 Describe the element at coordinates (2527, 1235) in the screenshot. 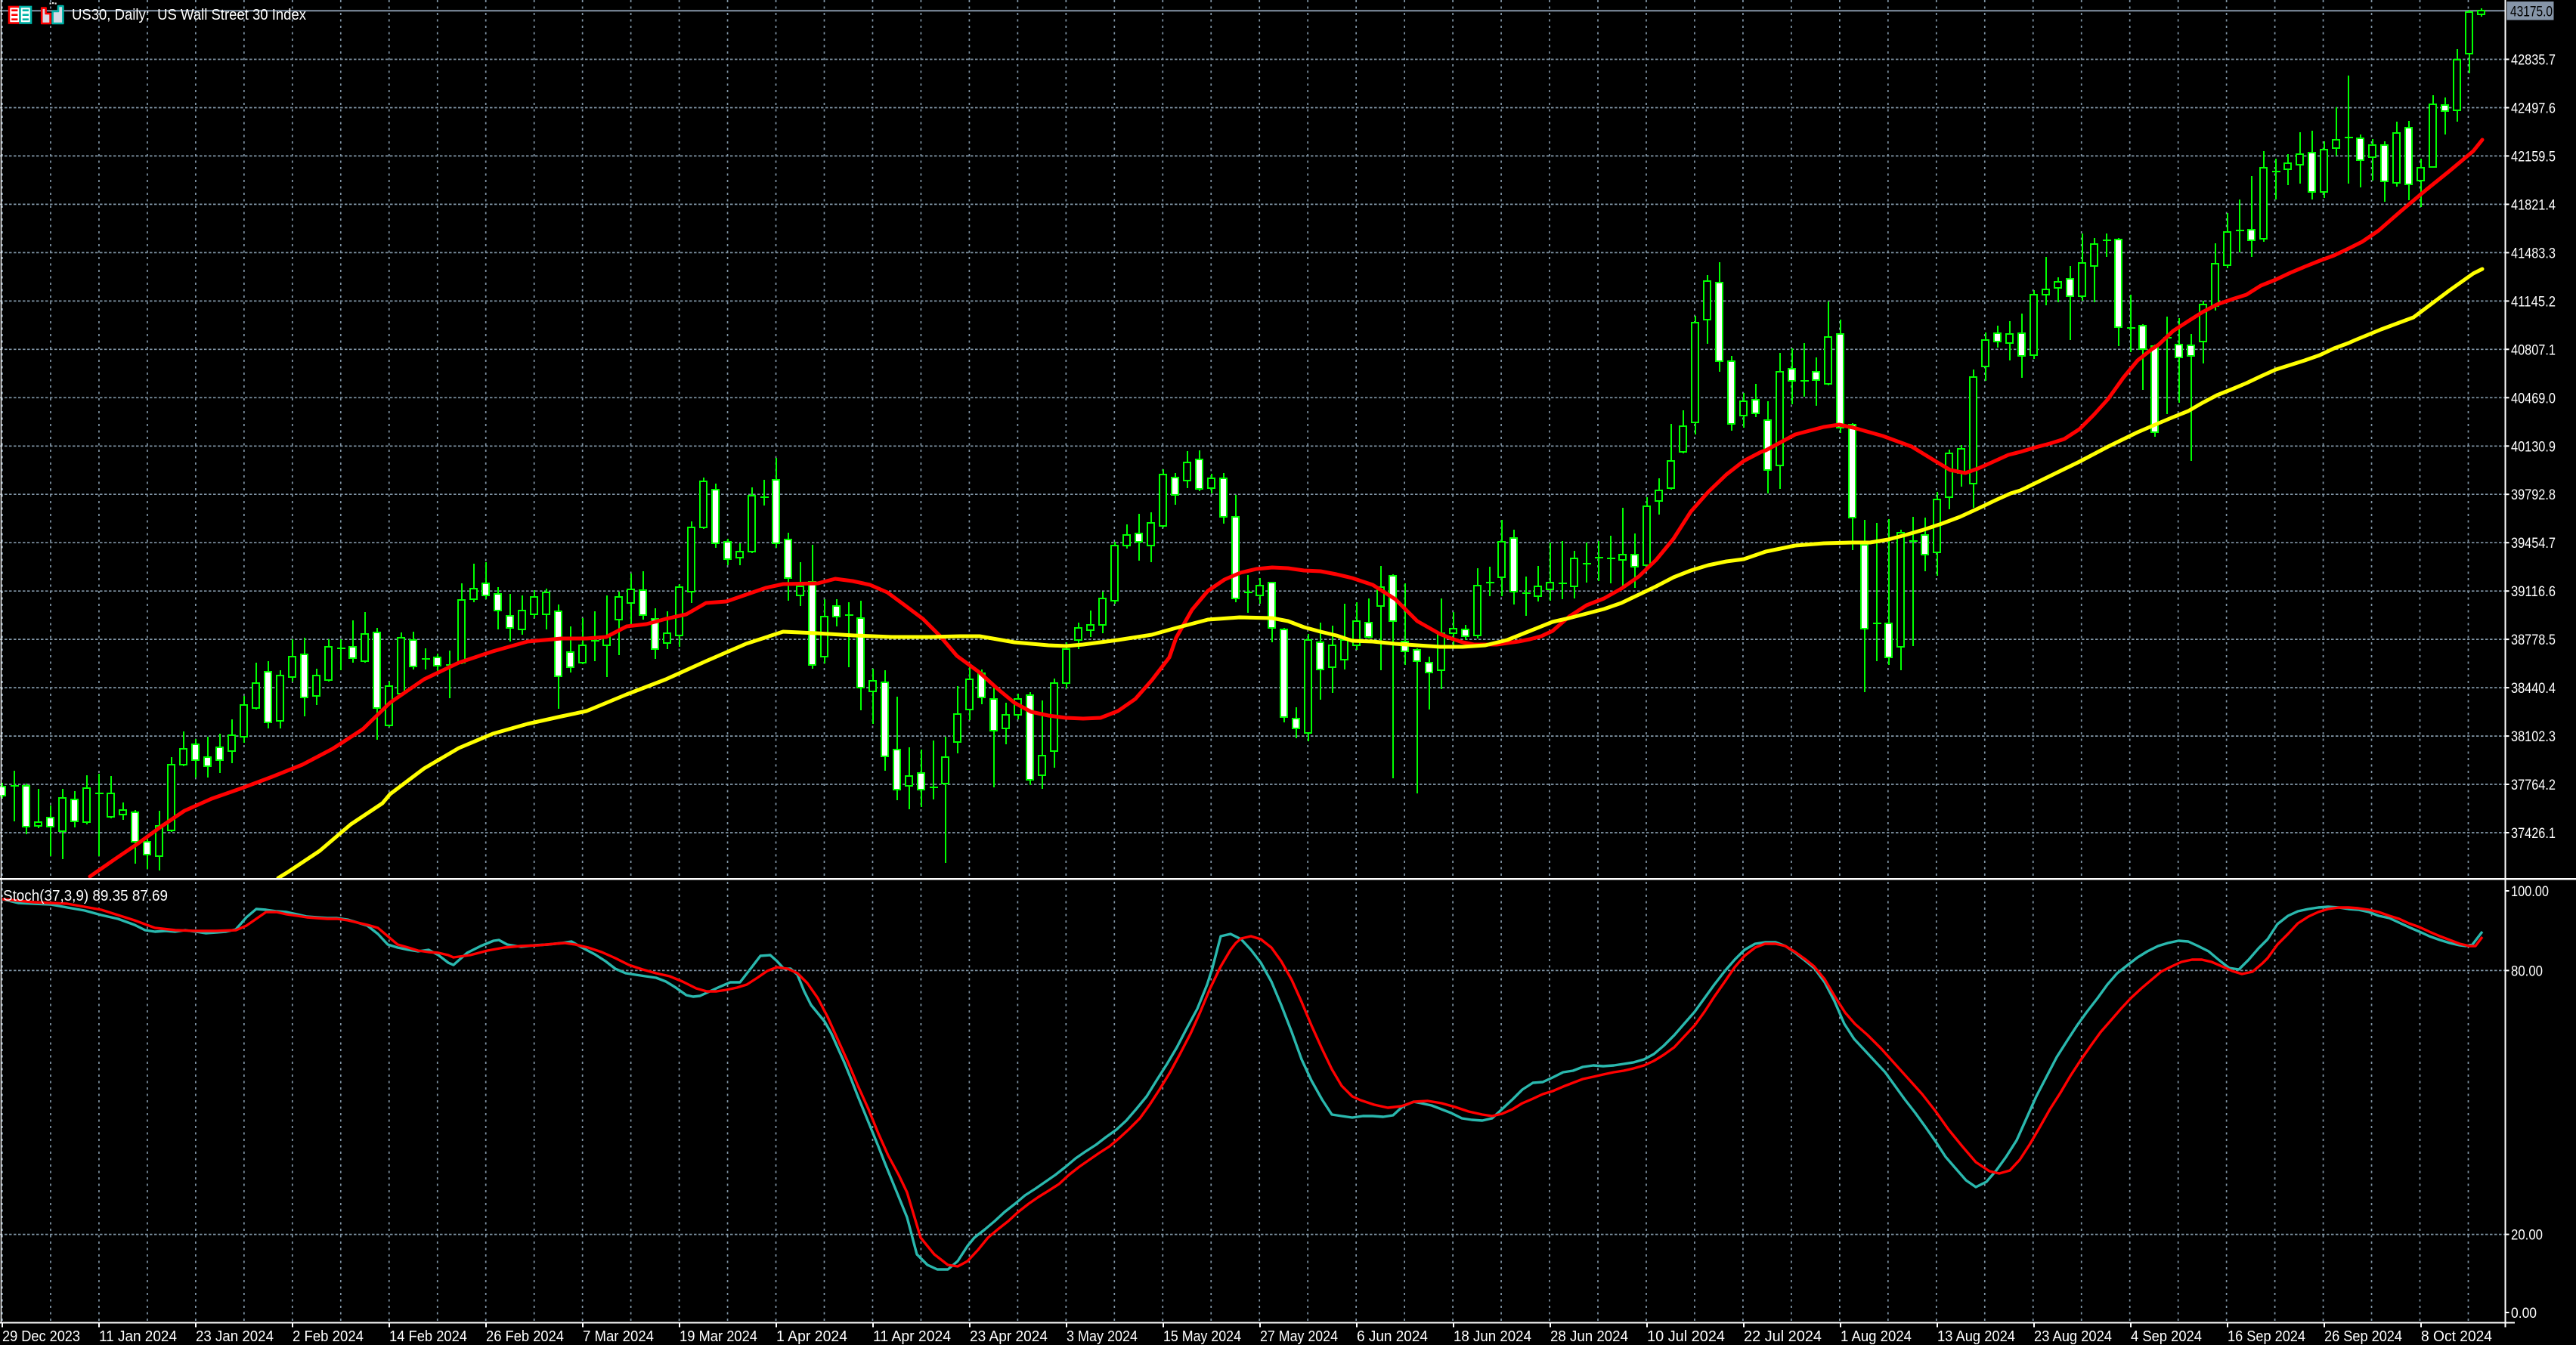

I see `svg-text: 20.00` at that location.